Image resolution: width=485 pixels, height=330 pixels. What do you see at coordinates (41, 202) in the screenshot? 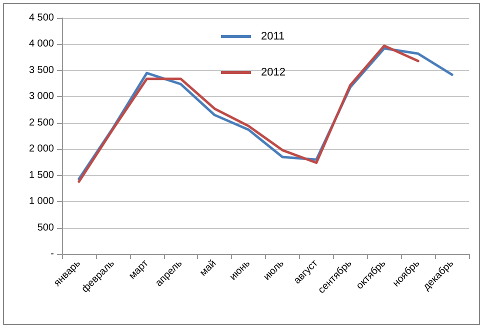
I see `y-tick-label: 1 000` at bounding box center [41, 202].